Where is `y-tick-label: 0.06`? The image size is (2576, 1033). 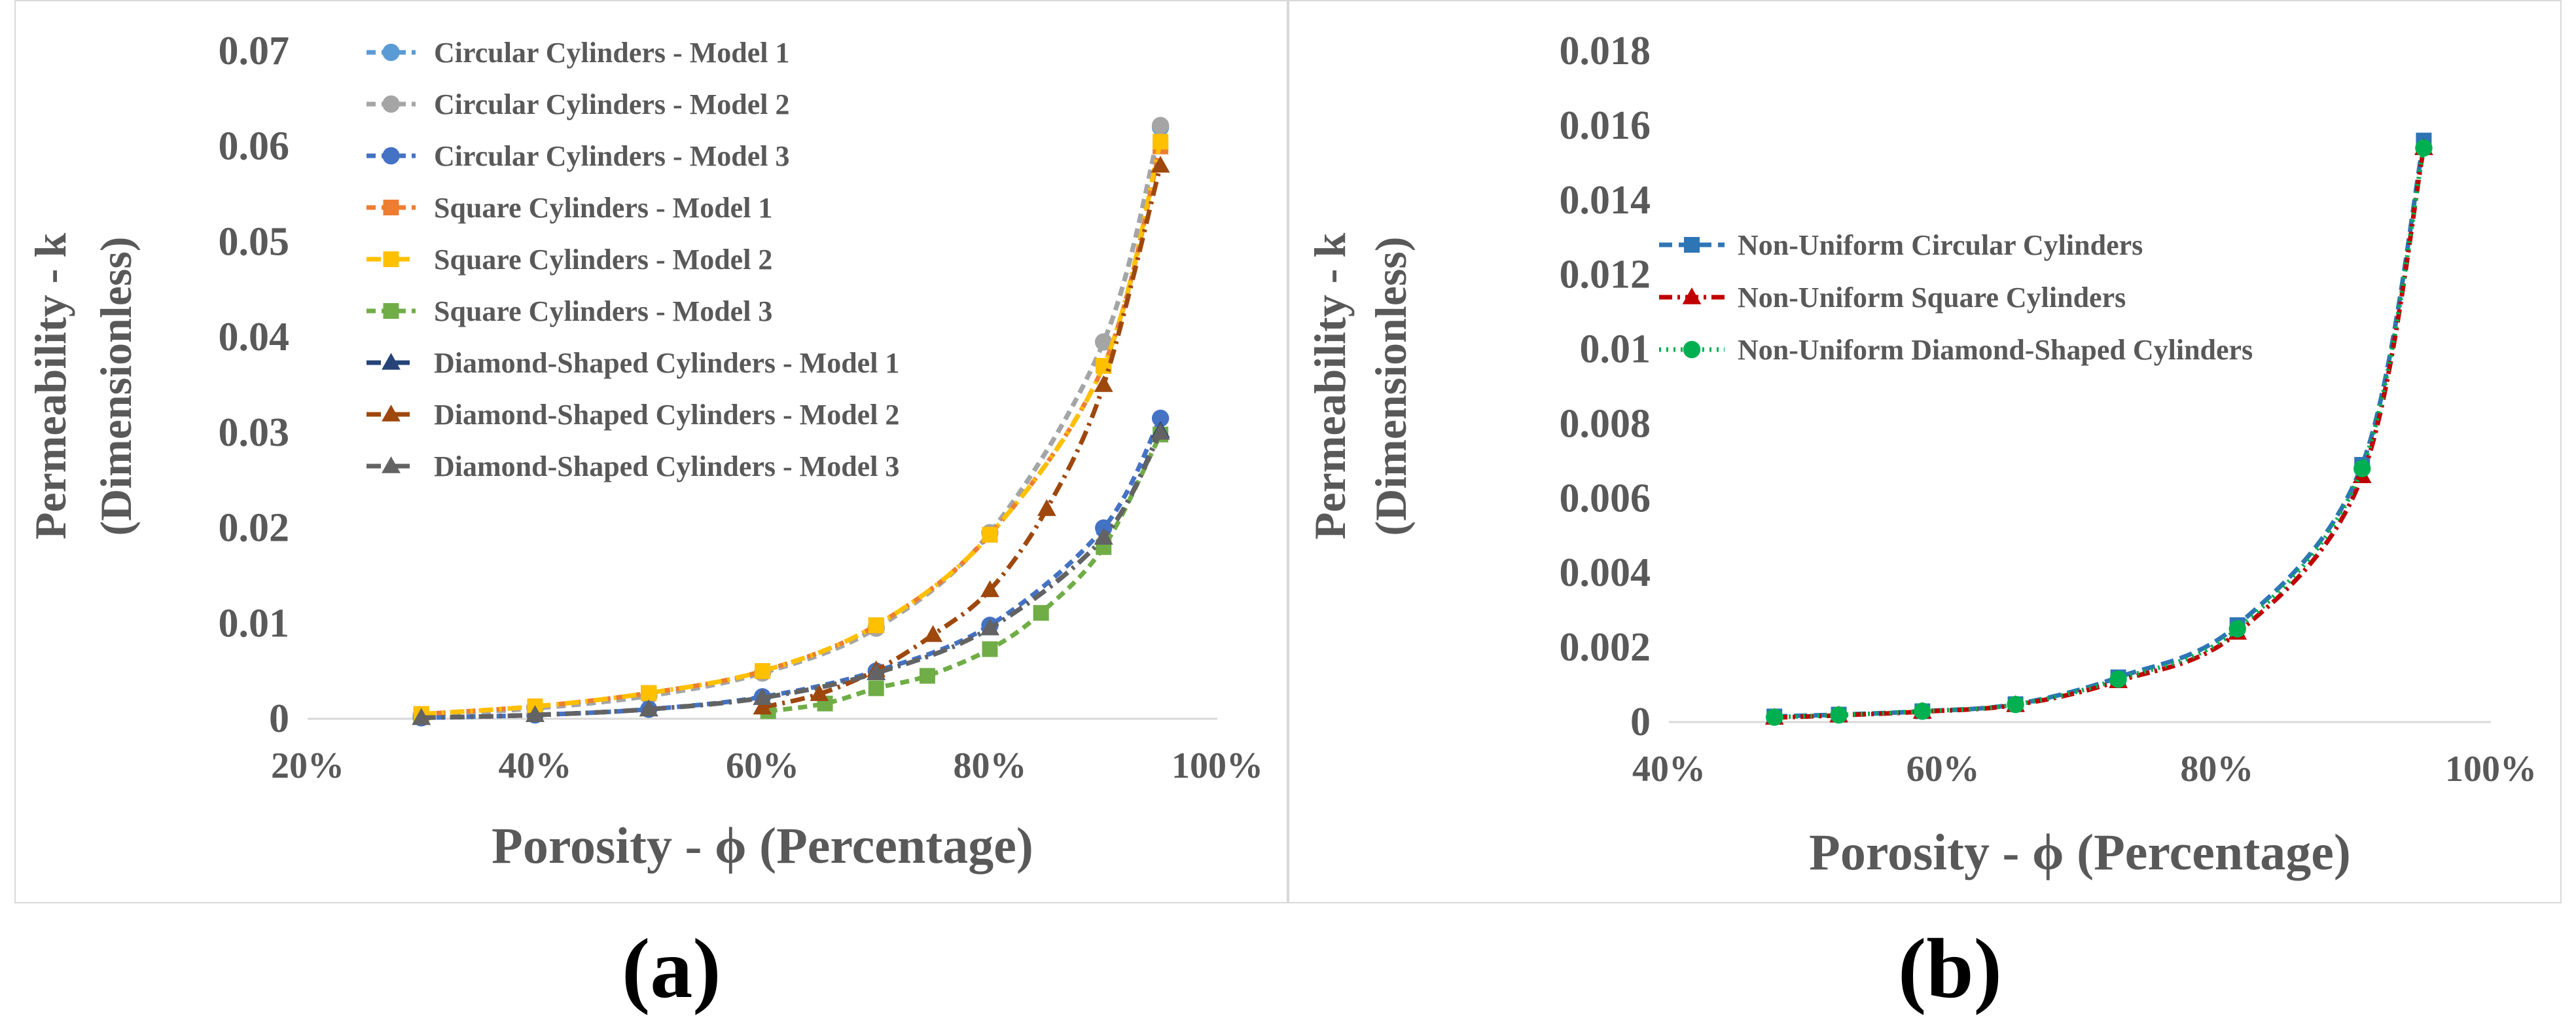 y-tick-label: 0.06 is located at coordinates (254, 146).